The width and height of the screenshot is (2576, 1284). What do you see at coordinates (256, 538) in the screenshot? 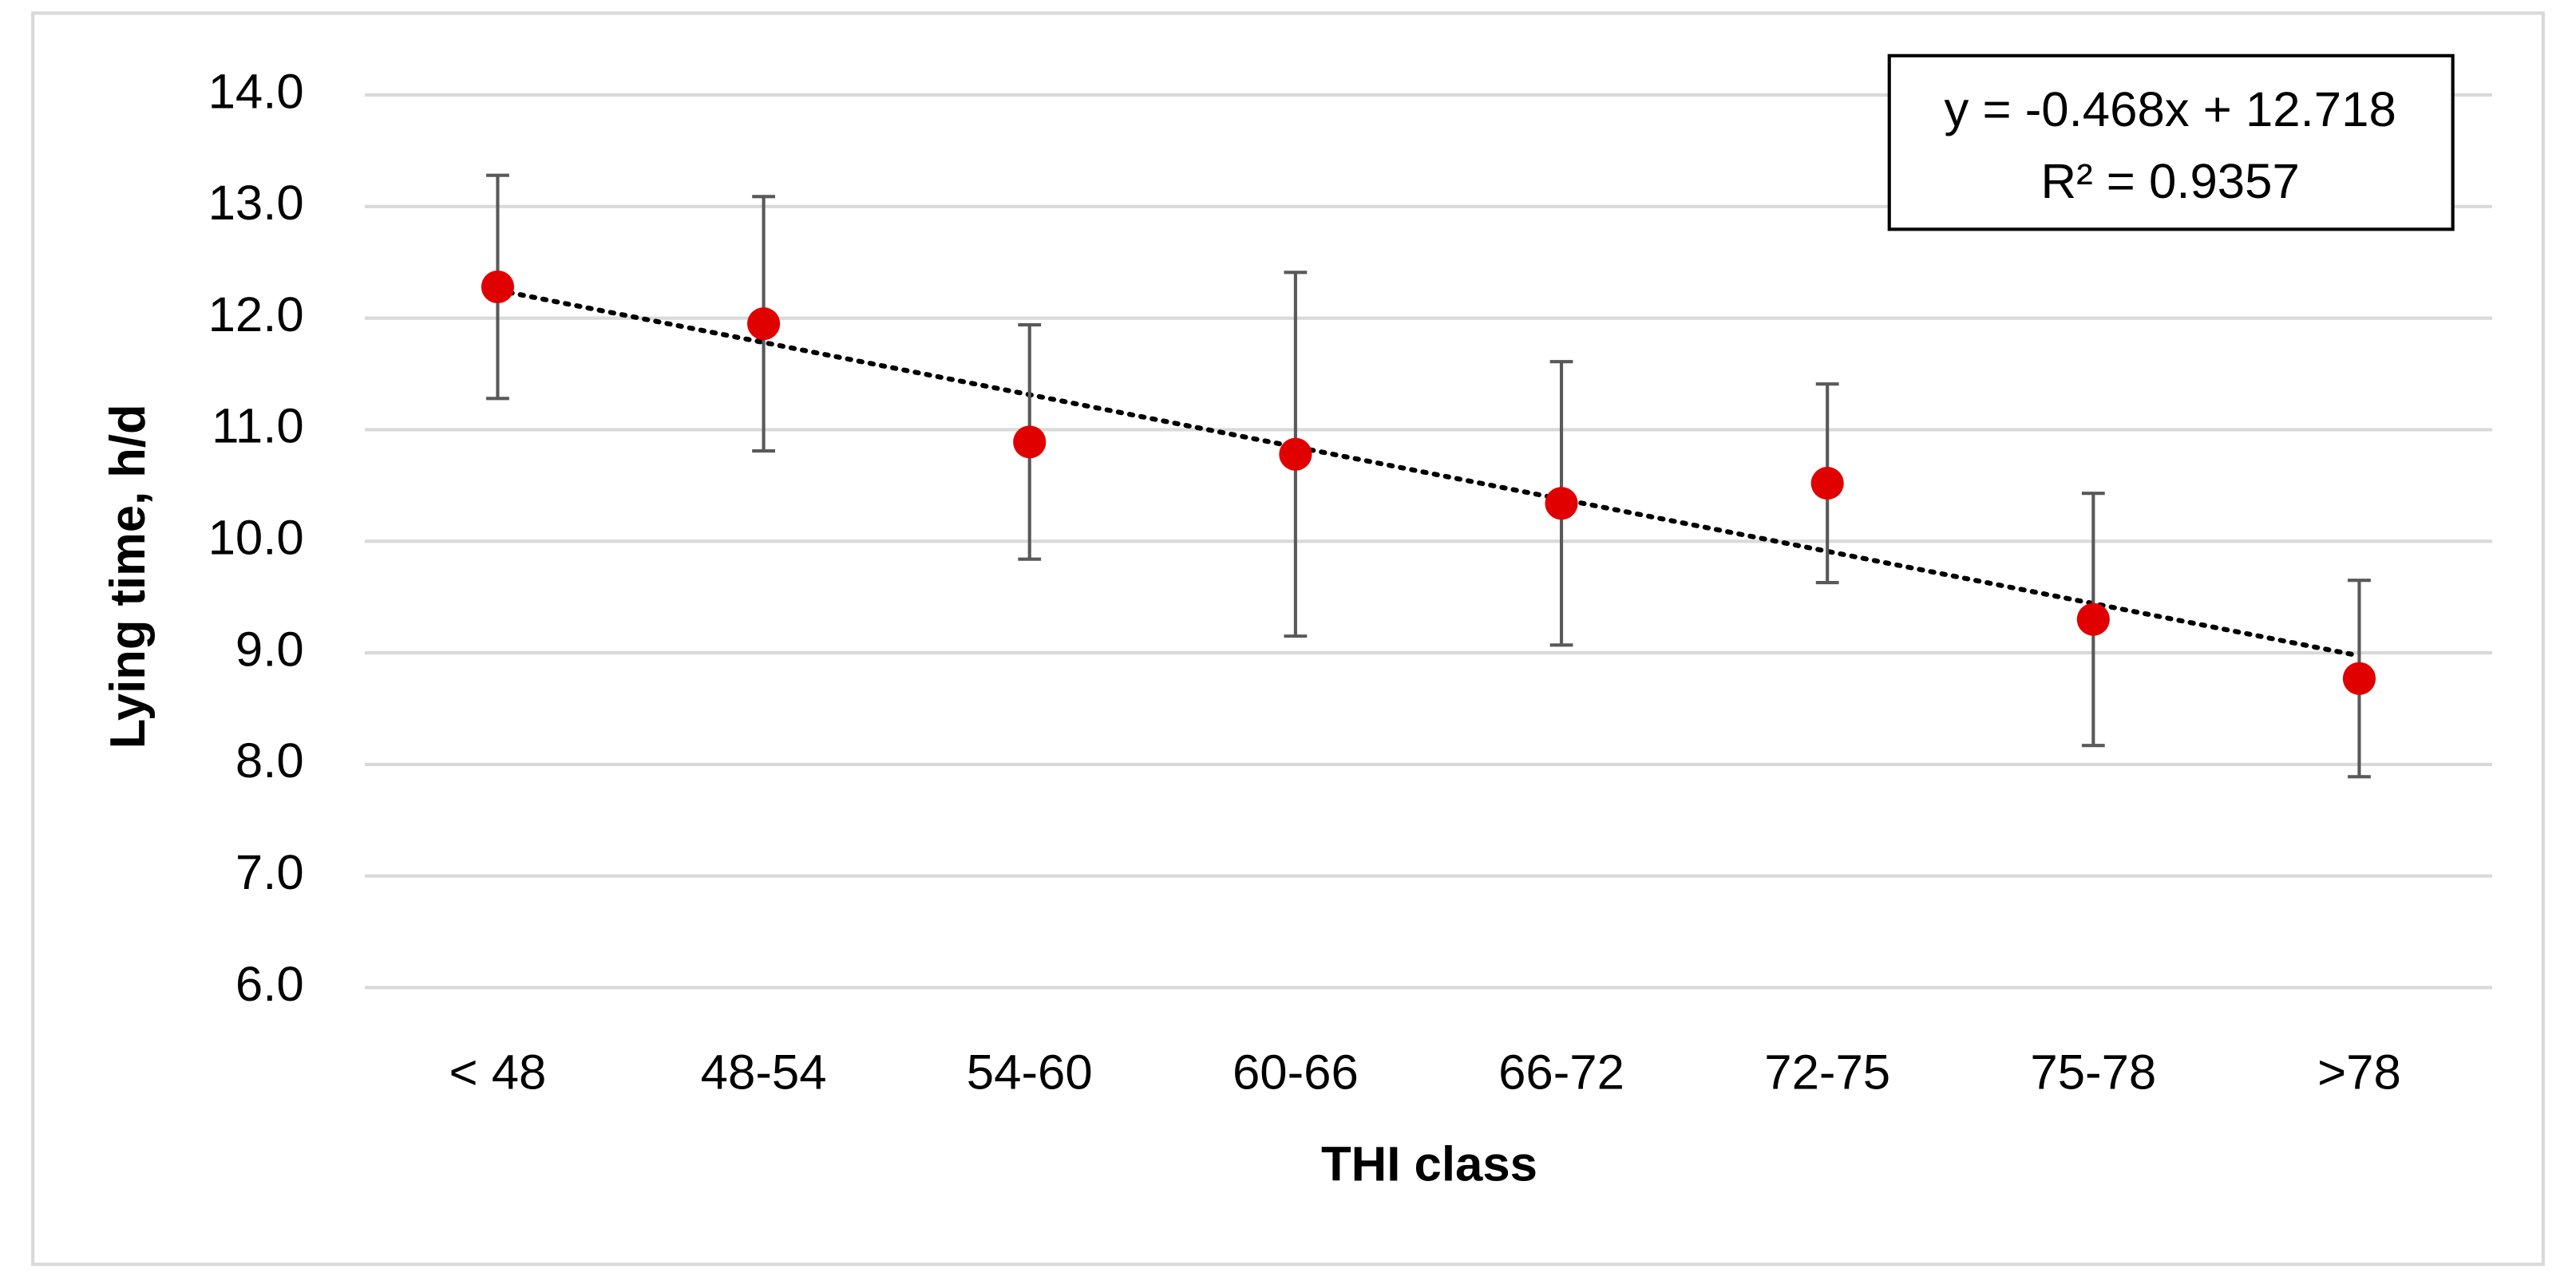
I see `y-tick-label: 10.0` at bounding box center [256, 538].